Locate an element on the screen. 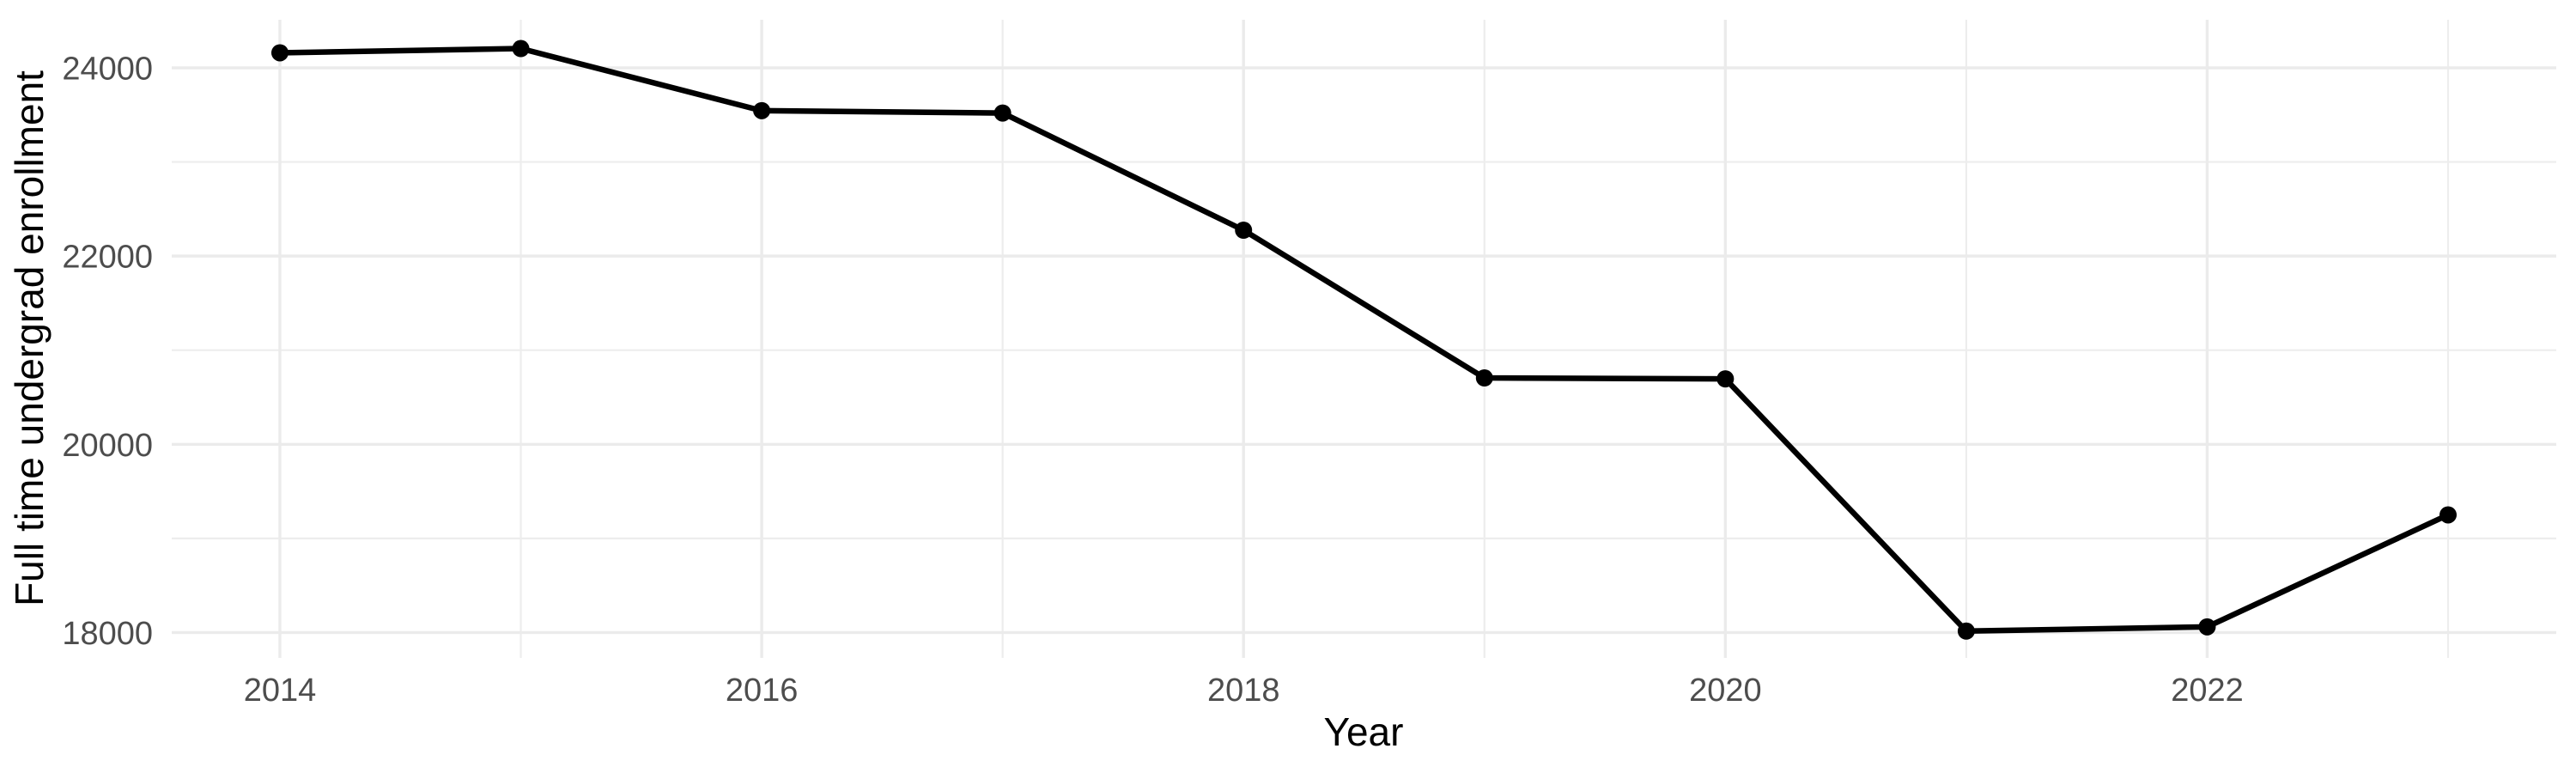 This screenshot has height=773, width=2576. y-tick-label-20000: 20000 is located at coordinates (107, 446).